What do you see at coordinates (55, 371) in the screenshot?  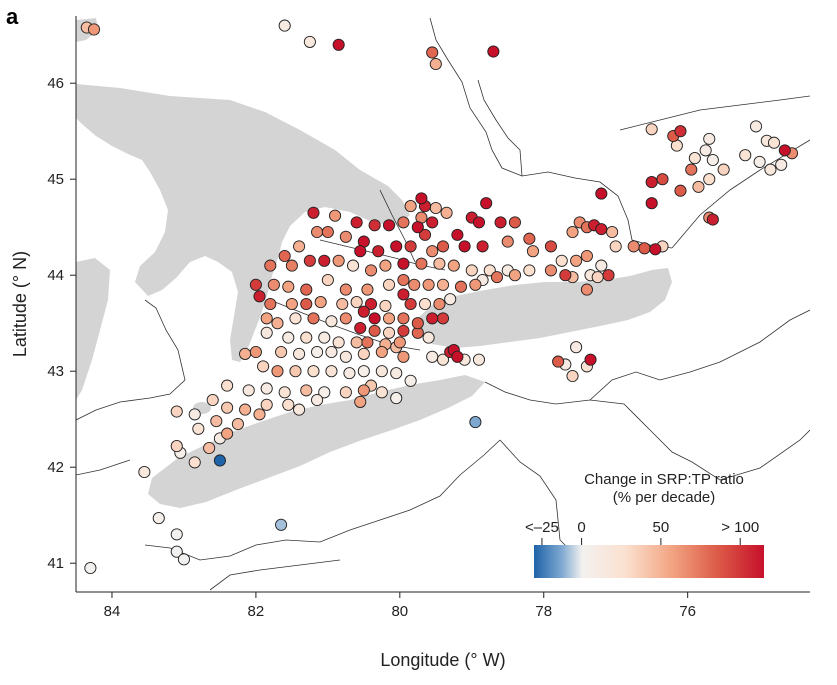 I see `y-tick-label: 43` at bounding box center [55, 371].